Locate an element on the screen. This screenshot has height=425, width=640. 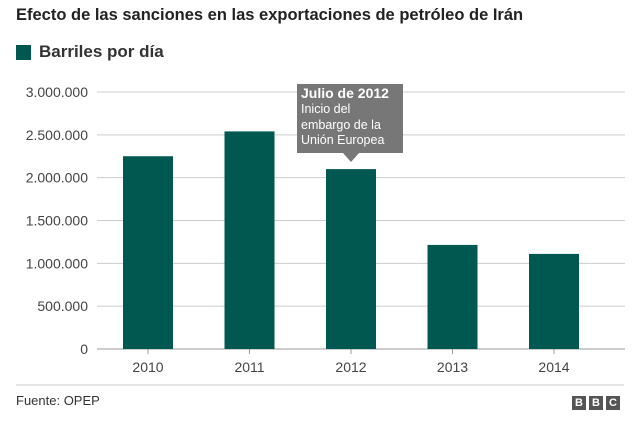
x-tick-label: 2011 is located at coordinates (249, 367).